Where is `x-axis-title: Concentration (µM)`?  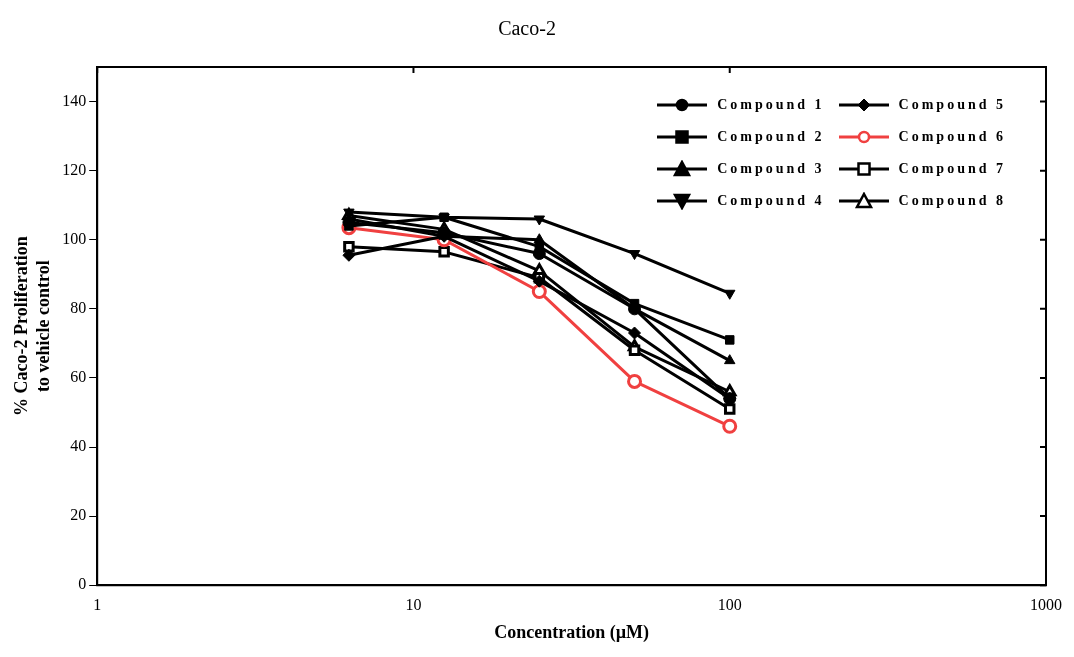 x-axis-title: Concentration (µM) is located at coordinates (572, 632).